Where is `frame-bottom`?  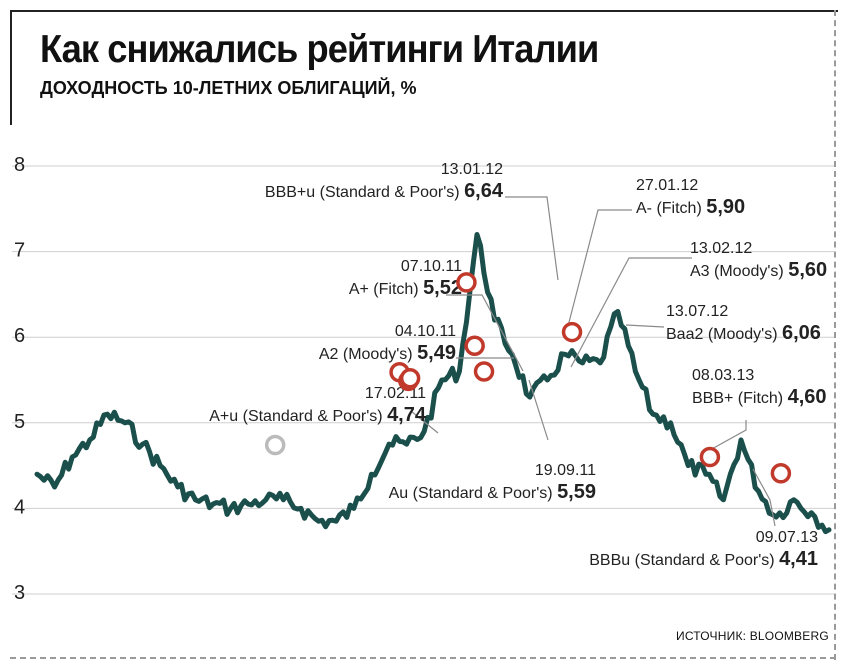
frame-bottom is located at coordinates (423, 658).